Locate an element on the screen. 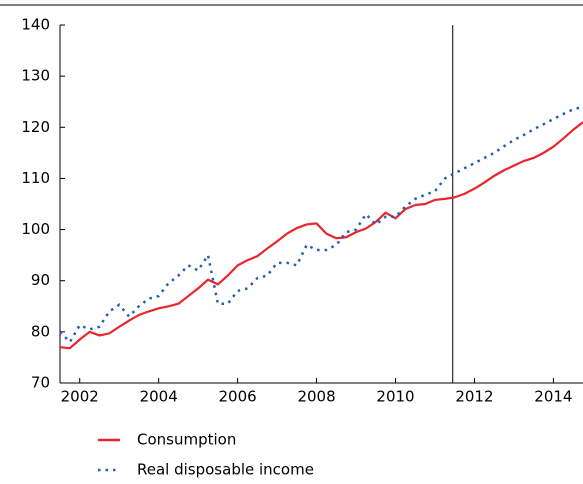 Image resolution: width=583 pixels, height=484 pixels. y-tick-label: 90 is located at coordinates (40, 280).